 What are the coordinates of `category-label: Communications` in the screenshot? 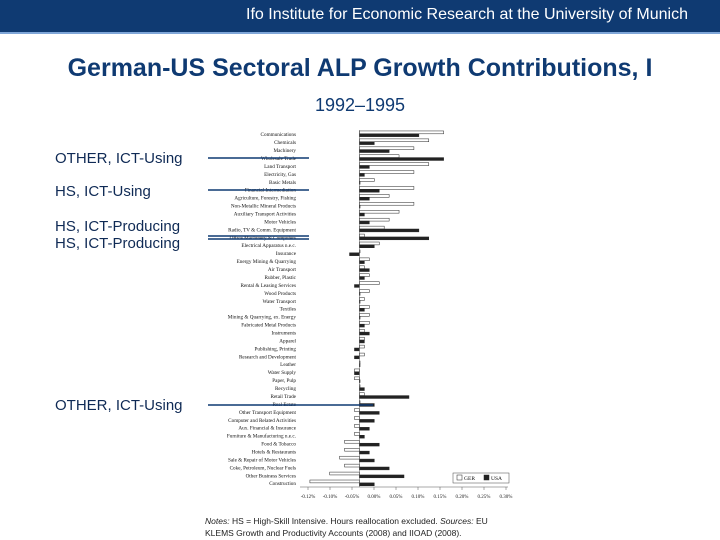 It's located at (278, 135).